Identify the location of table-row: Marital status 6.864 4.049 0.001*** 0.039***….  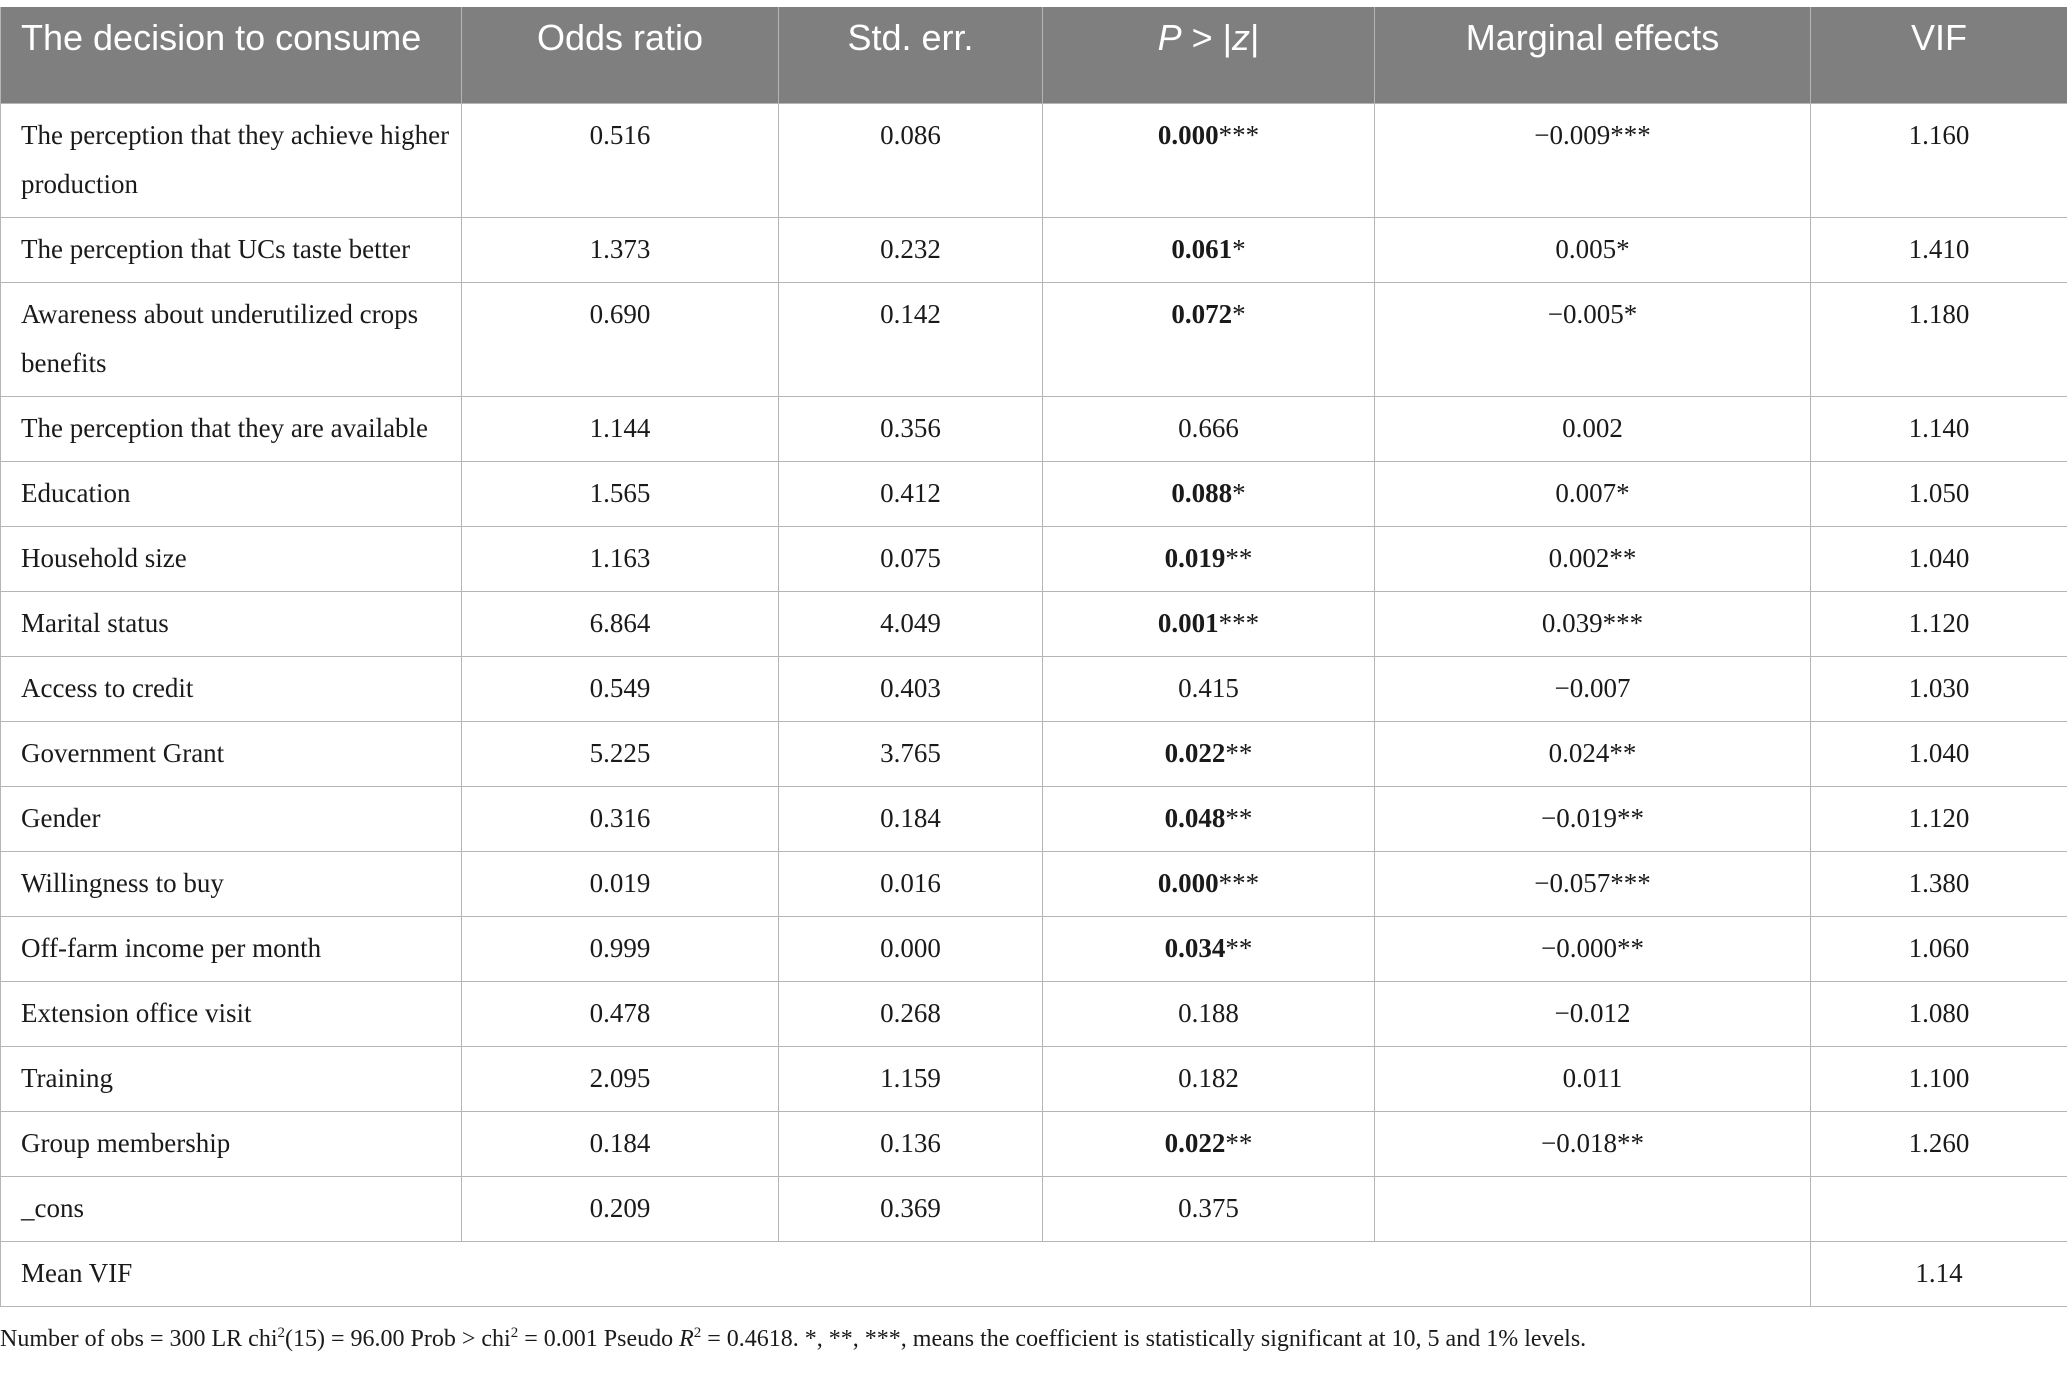
(1033, 623).